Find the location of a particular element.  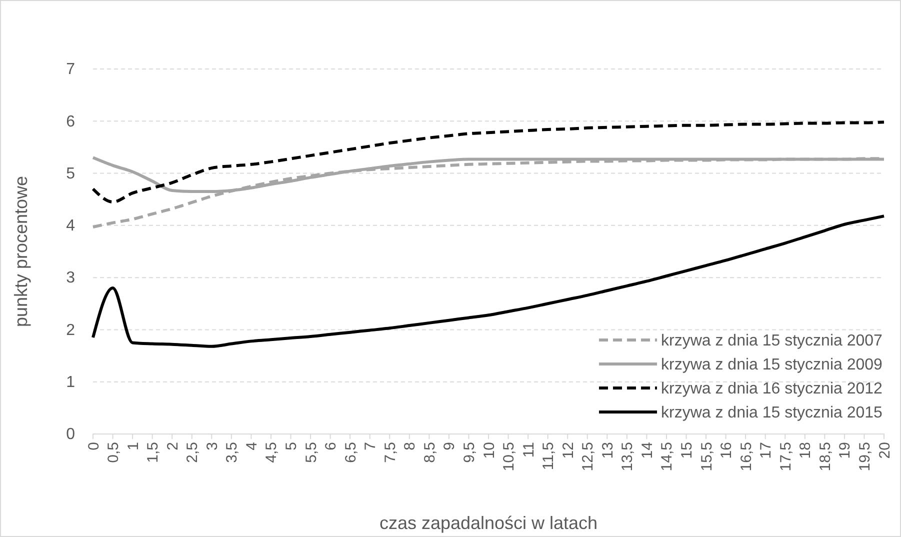

x-tick-label: 18,5 is located at coordinates (825, 457).